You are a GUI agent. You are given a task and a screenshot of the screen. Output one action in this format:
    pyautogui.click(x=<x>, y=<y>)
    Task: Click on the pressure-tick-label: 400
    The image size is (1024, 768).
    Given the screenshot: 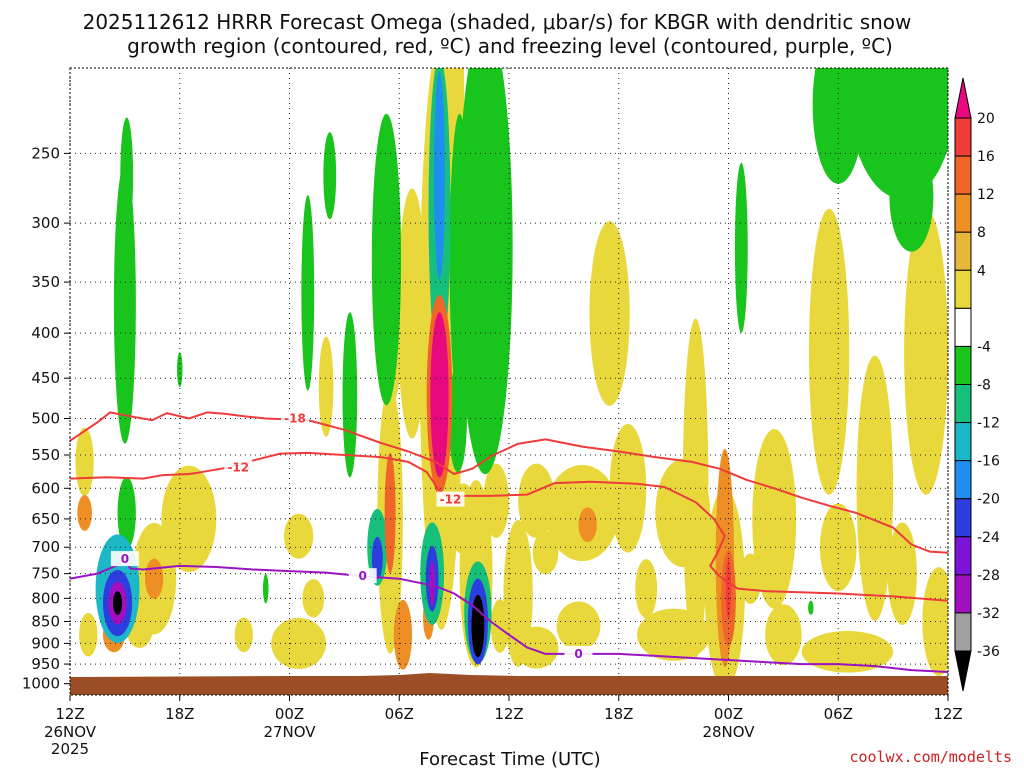 What is the action you would take?
    pyautogui.click(x=45, y=333)
    